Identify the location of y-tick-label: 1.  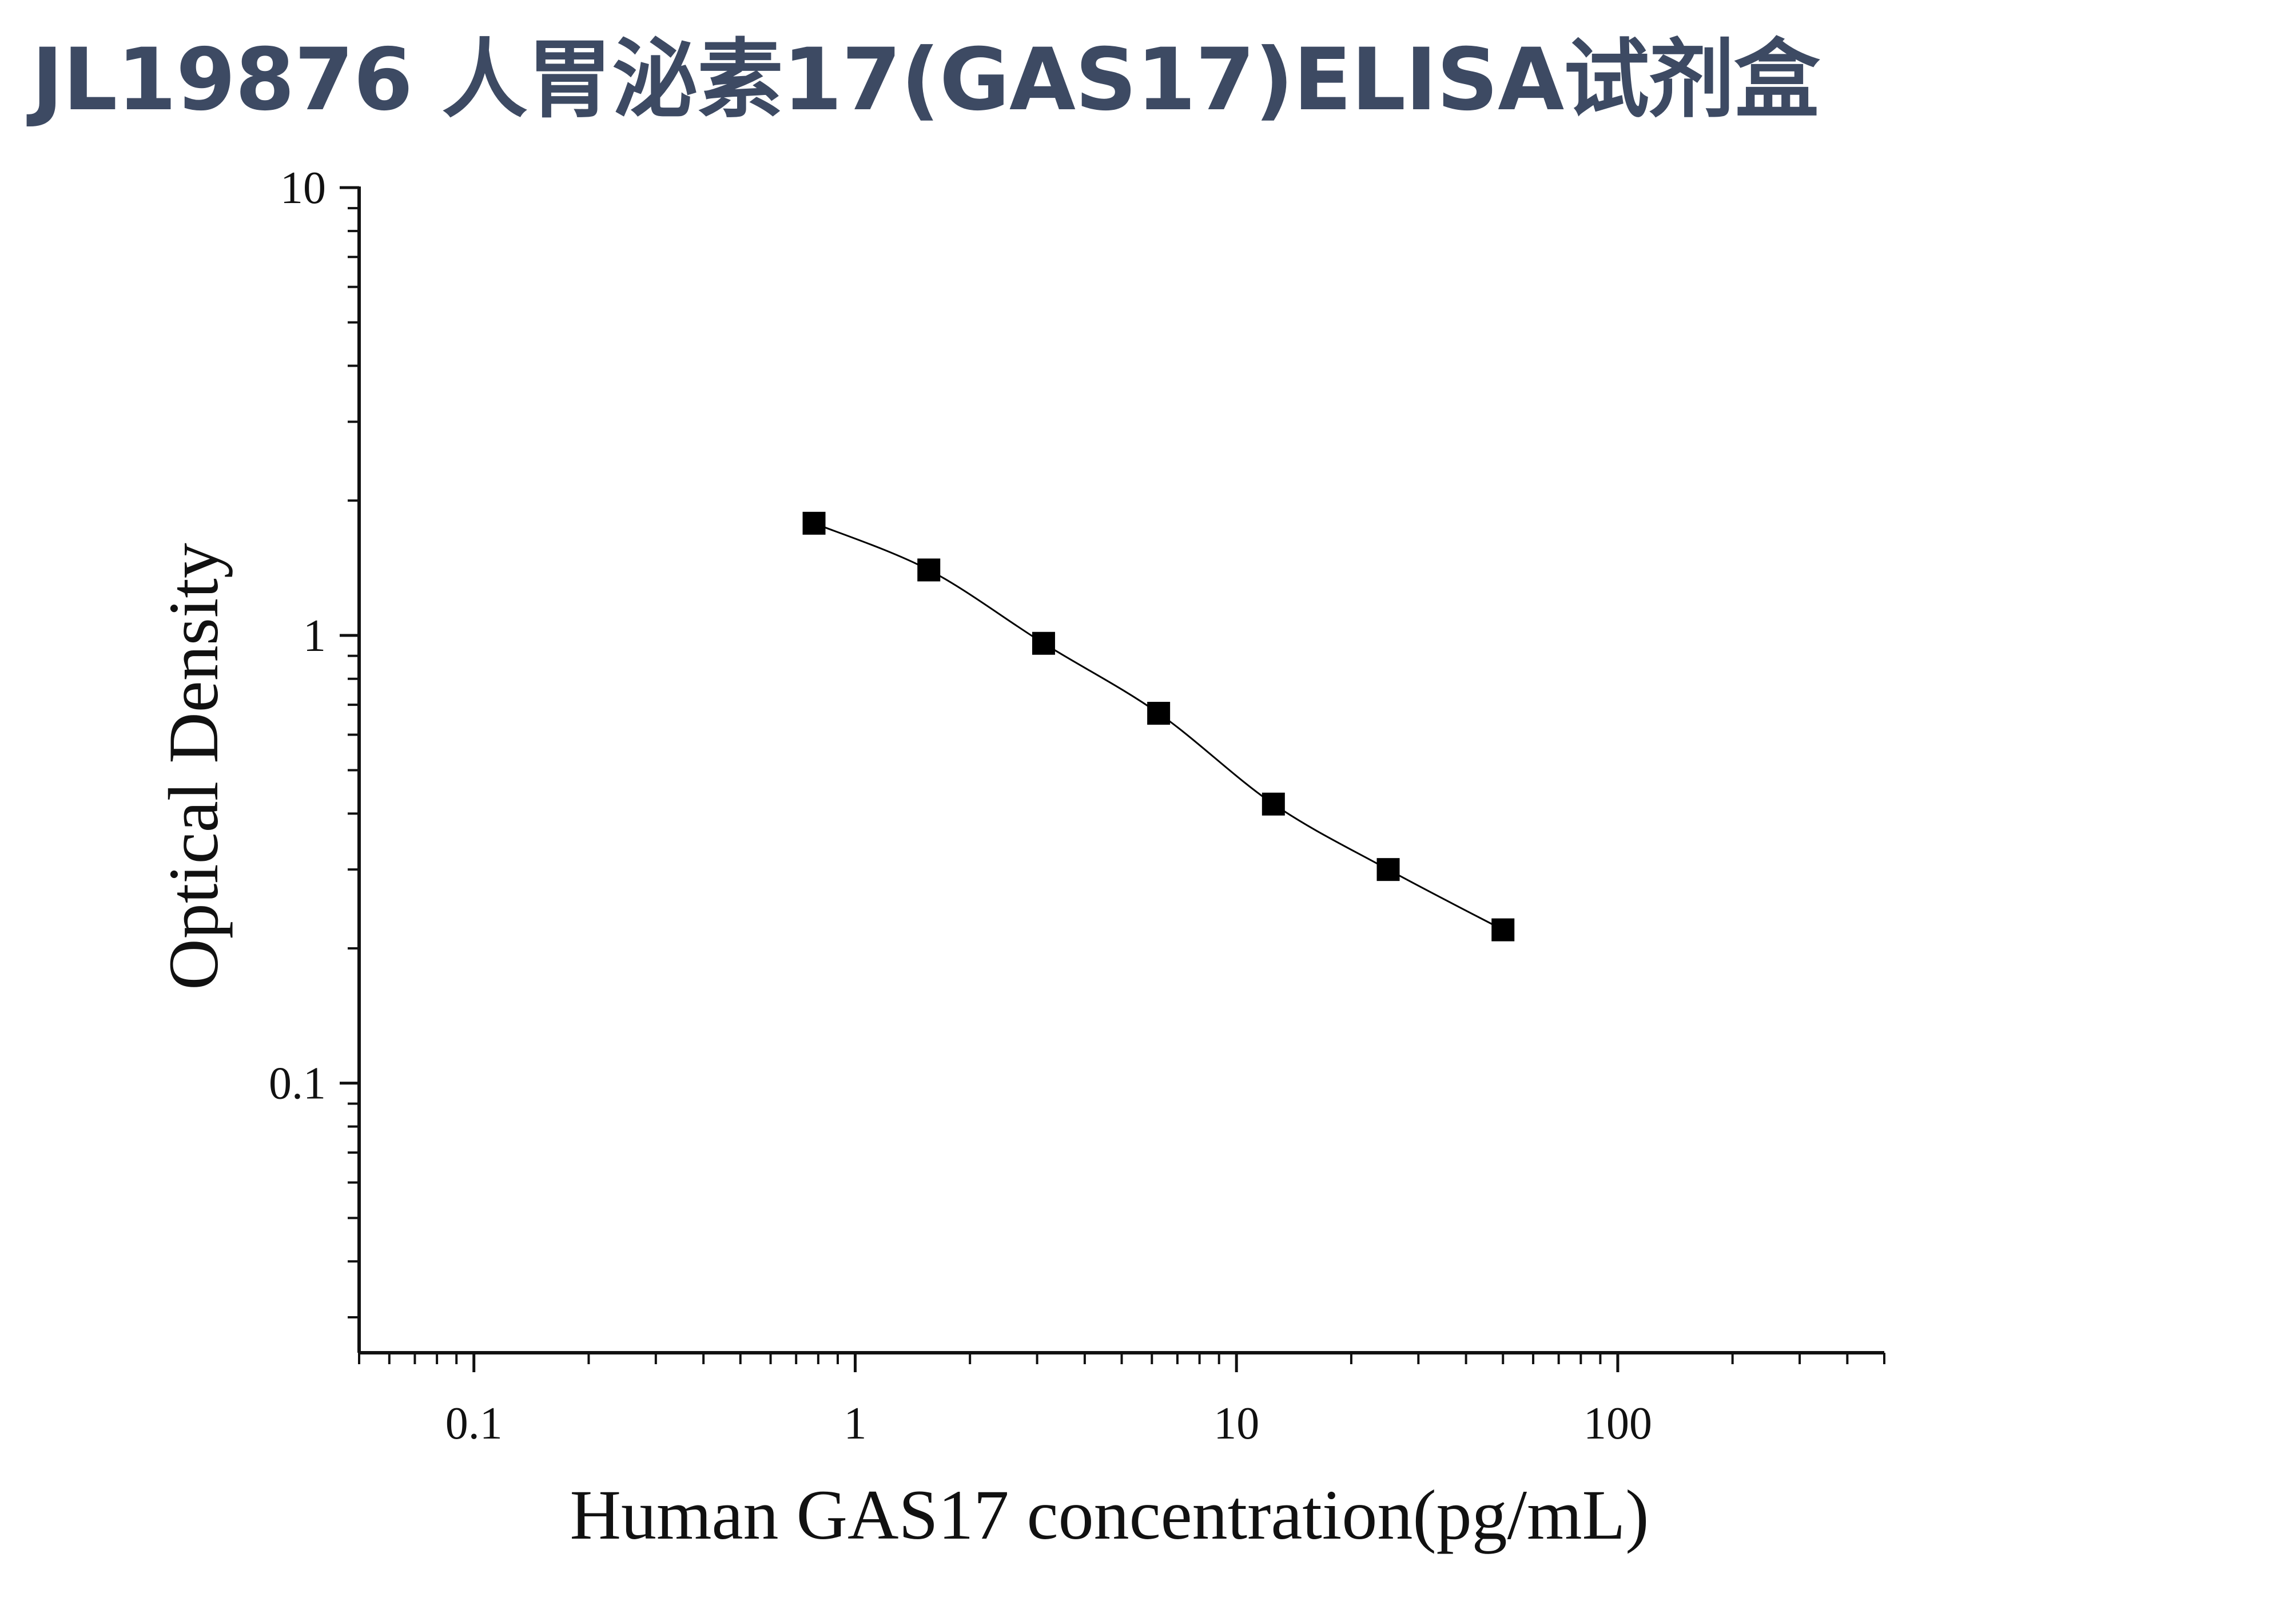
(314, 636).